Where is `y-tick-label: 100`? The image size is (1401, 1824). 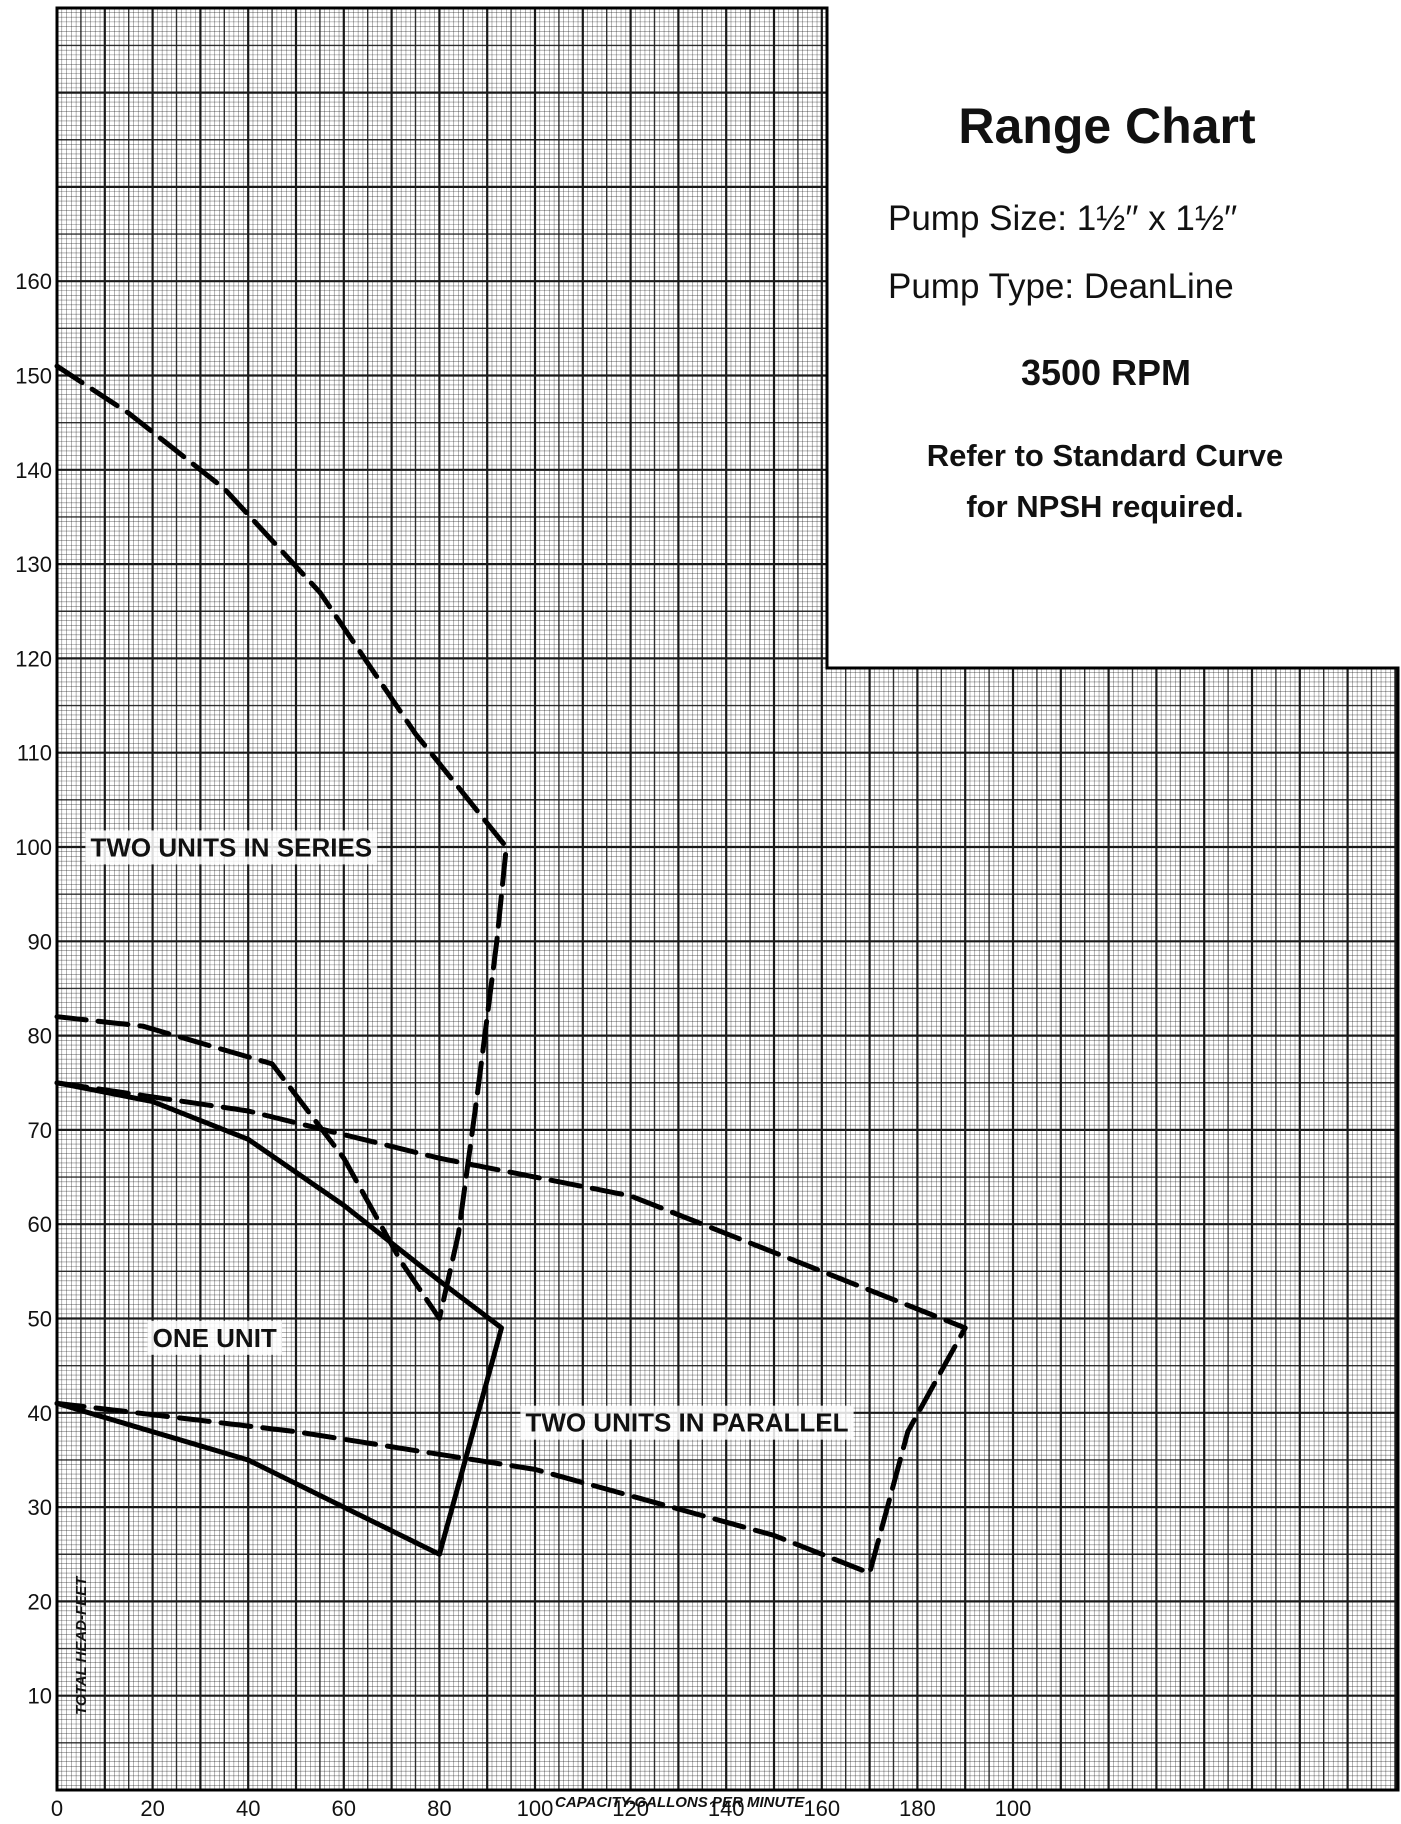 y-tick-label: 100 is located at coordinates (33, 847).